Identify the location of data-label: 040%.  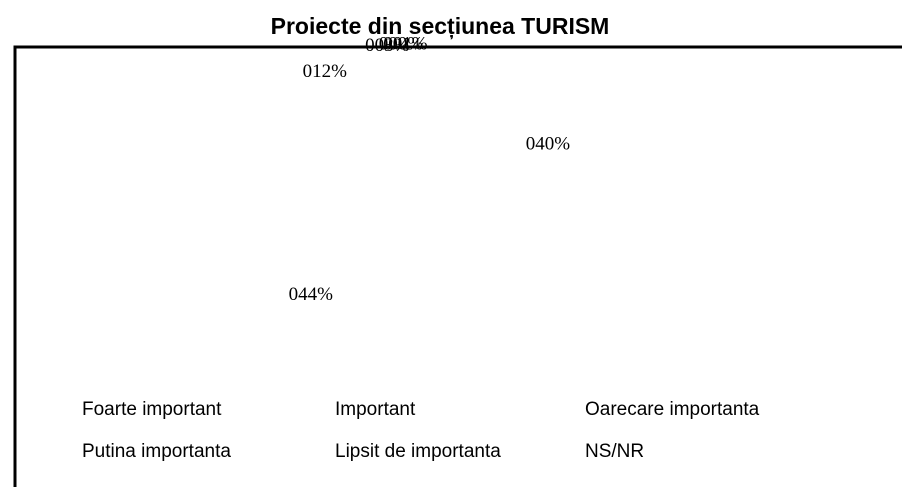
(548, 144).